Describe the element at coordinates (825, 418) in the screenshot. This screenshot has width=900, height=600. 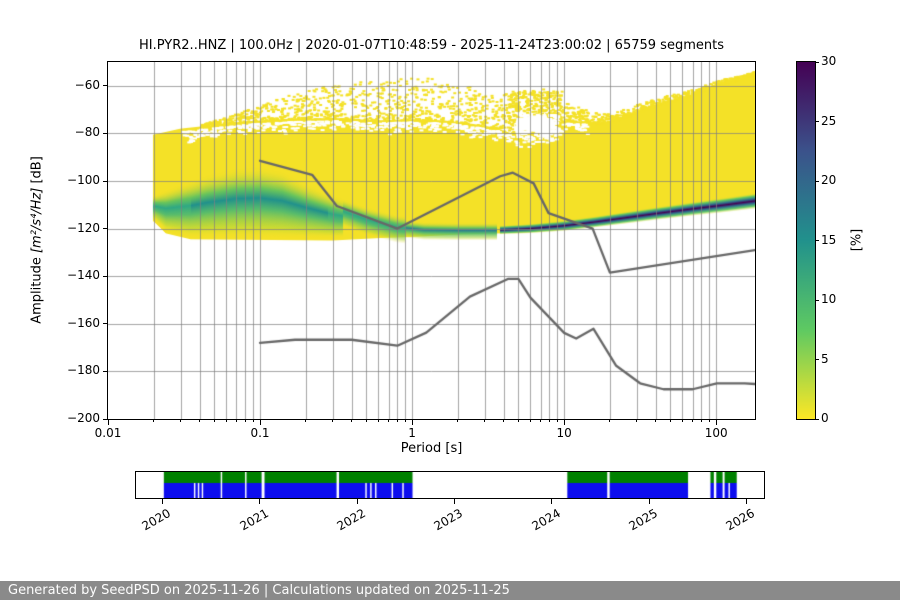
I see `colorbar-tick-label: 0` at that location.